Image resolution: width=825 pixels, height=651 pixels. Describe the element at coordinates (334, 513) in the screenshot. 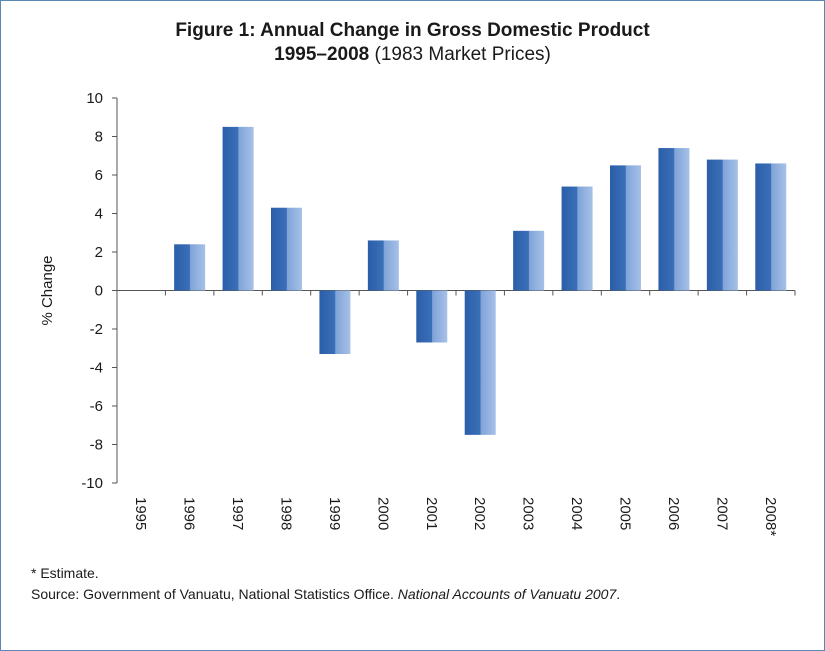

I see `x-tick-label: 1999` at that location.